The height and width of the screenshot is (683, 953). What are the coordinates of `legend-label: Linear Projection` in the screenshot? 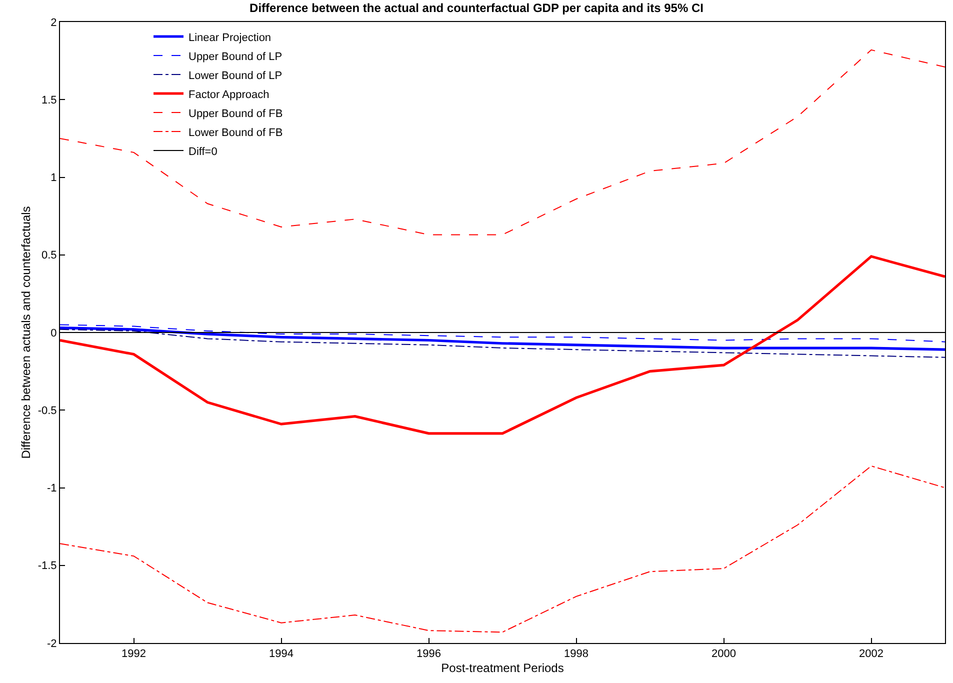 It's located at (230, 38).